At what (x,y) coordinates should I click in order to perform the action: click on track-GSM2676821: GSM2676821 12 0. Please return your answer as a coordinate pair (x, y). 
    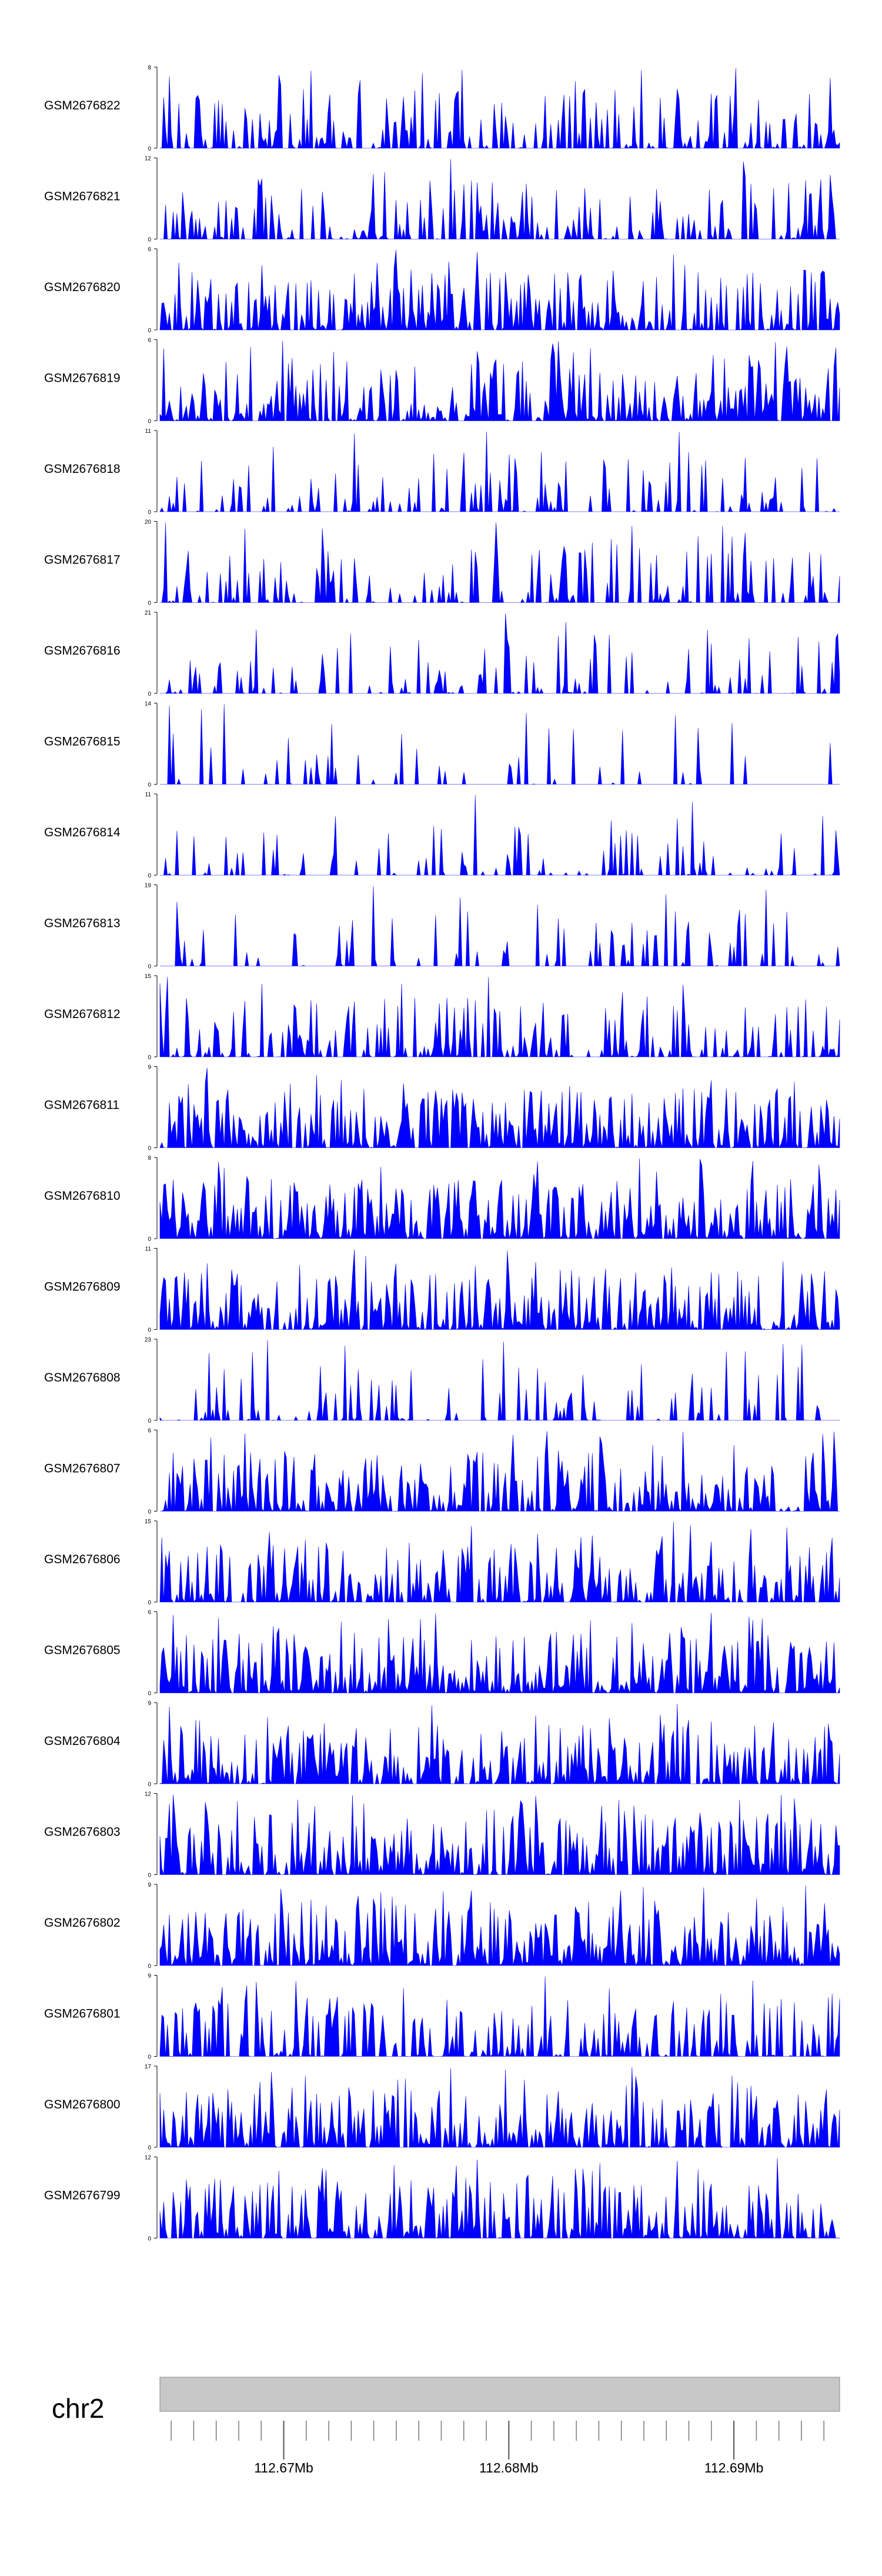
    Looking at the image, I should click on (442, 199).